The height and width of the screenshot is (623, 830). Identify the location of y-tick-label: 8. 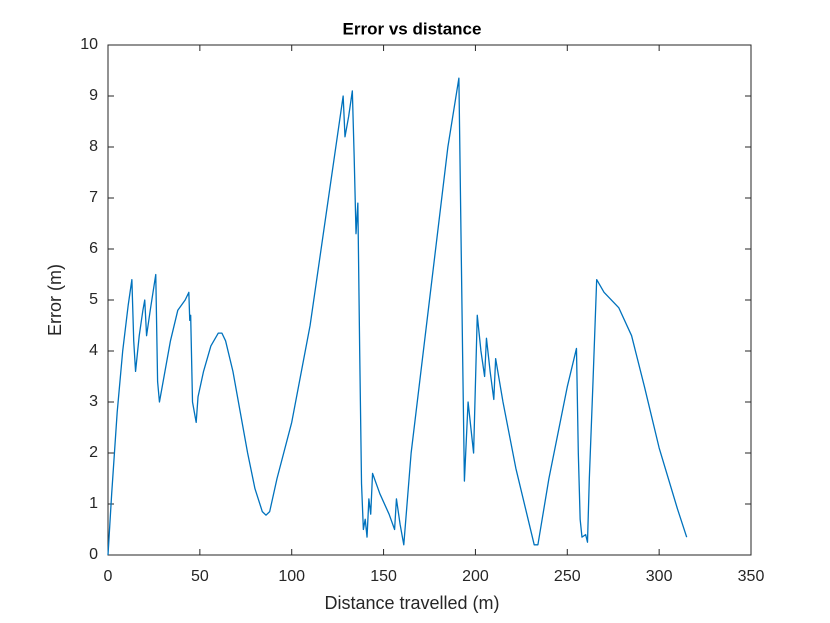
(93, 146).